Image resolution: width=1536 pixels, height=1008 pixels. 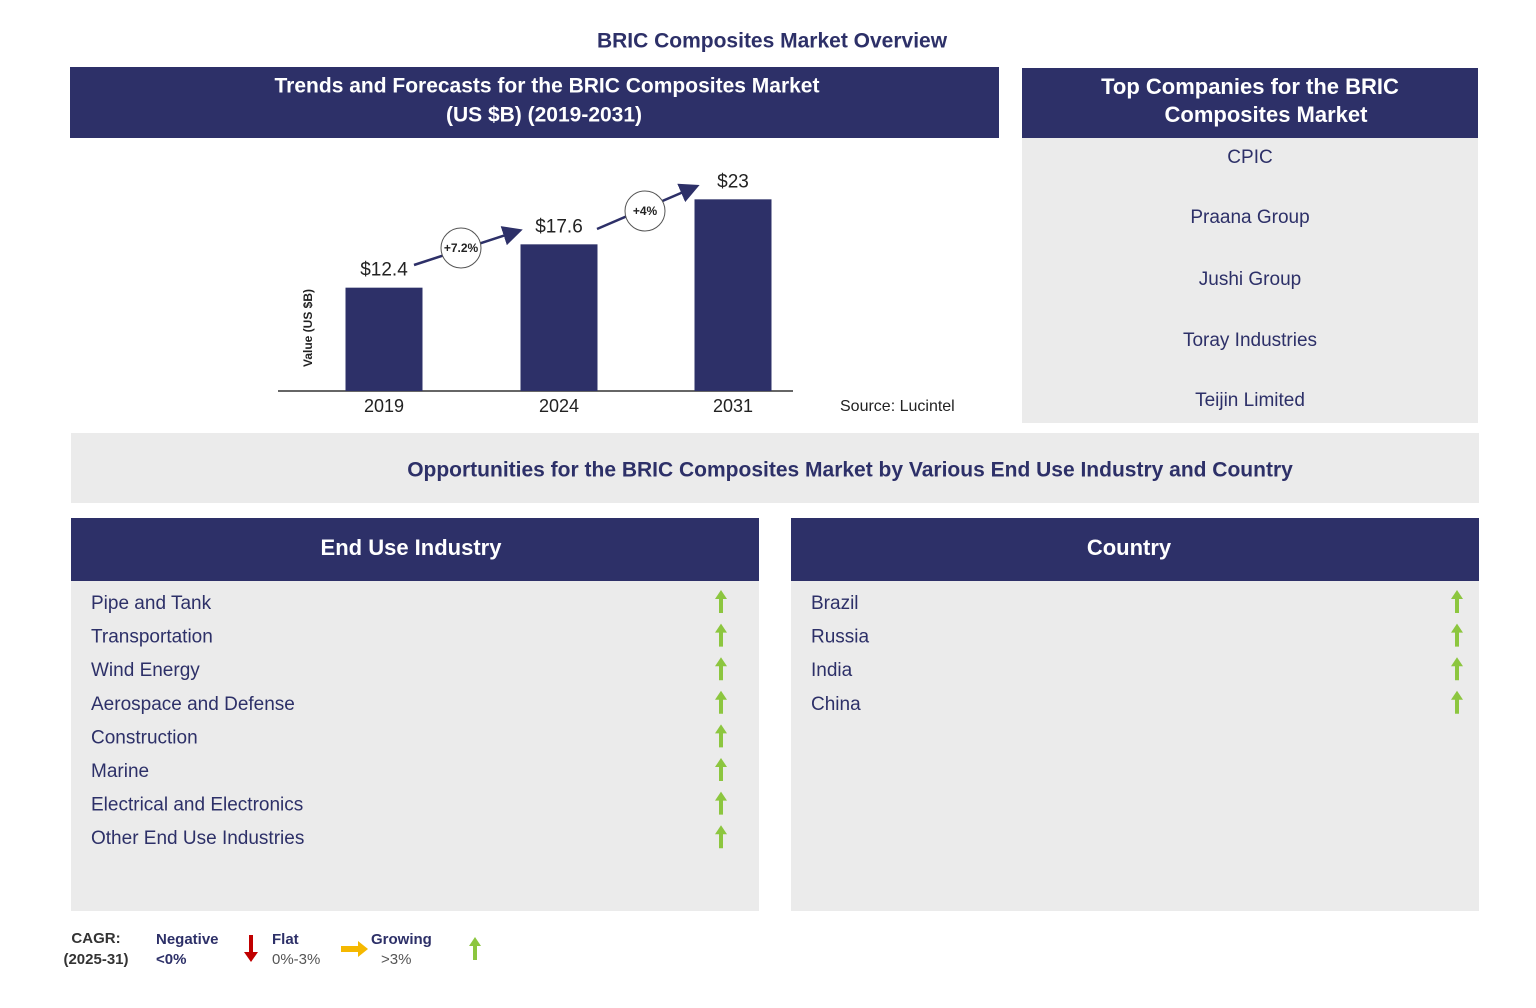 What do you see at coordinates (396, 959) in the screenshot?
I see `legend-range: >3%` at bounding box center [396, 959].